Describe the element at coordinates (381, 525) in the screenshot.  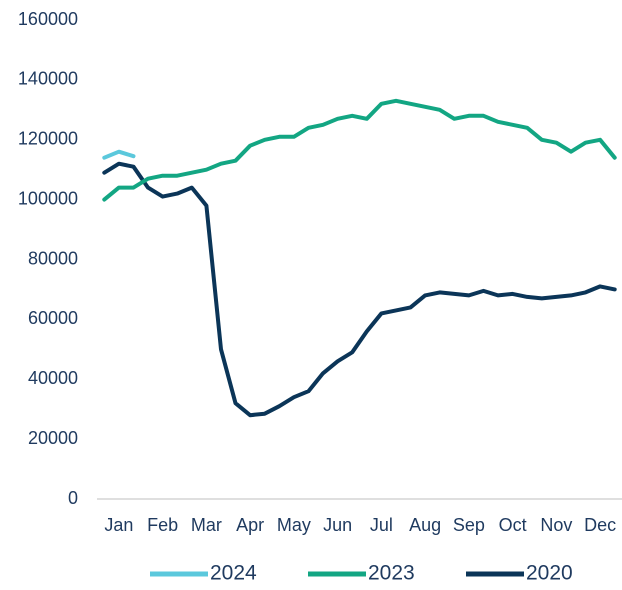
I see `x-tick-label: Jul` at that location.